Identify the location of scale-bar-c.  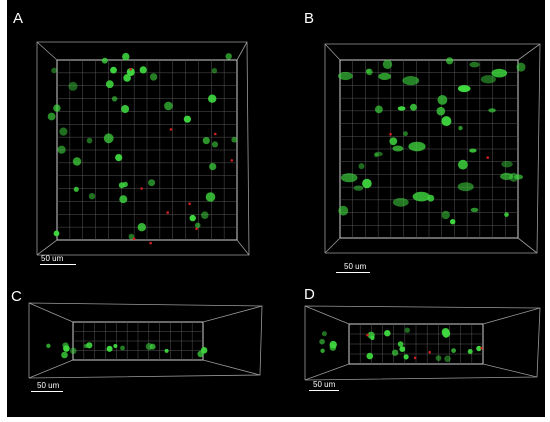
(47, 391).